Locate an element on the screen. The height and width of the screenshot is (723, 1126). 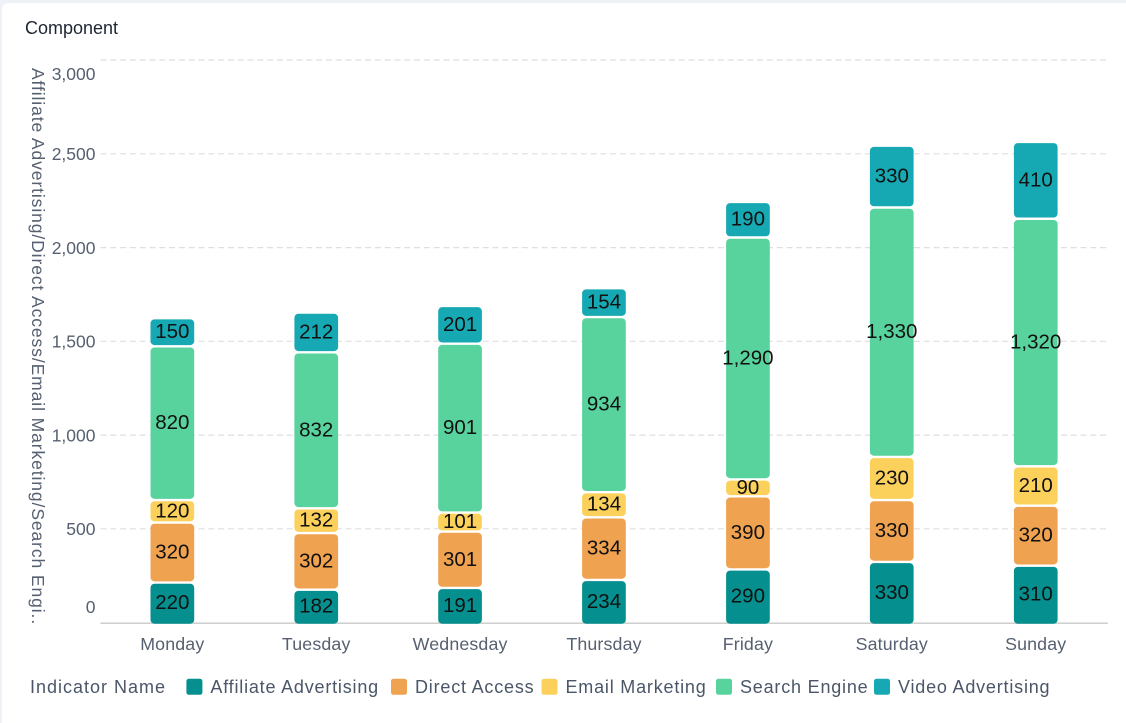
svg-text: Sunday is located at coordinates (1035, 644).